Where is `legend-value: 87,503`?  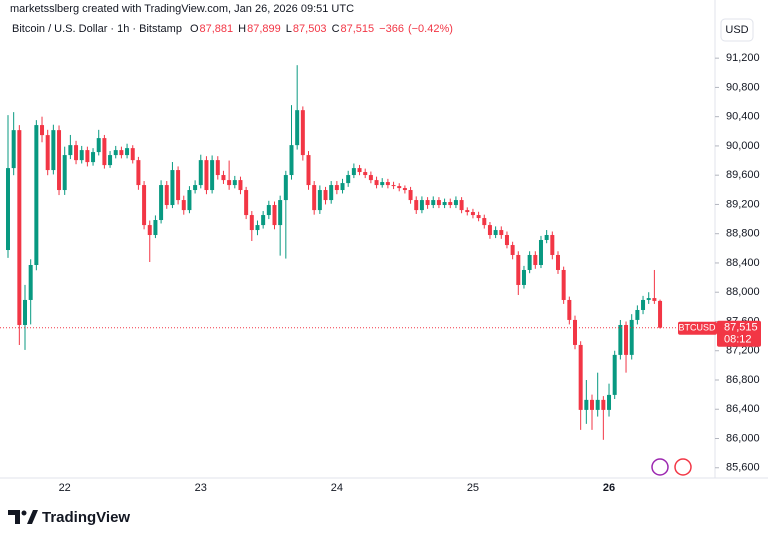
legend-value: 87,503 is located at coordinates (310, 29).